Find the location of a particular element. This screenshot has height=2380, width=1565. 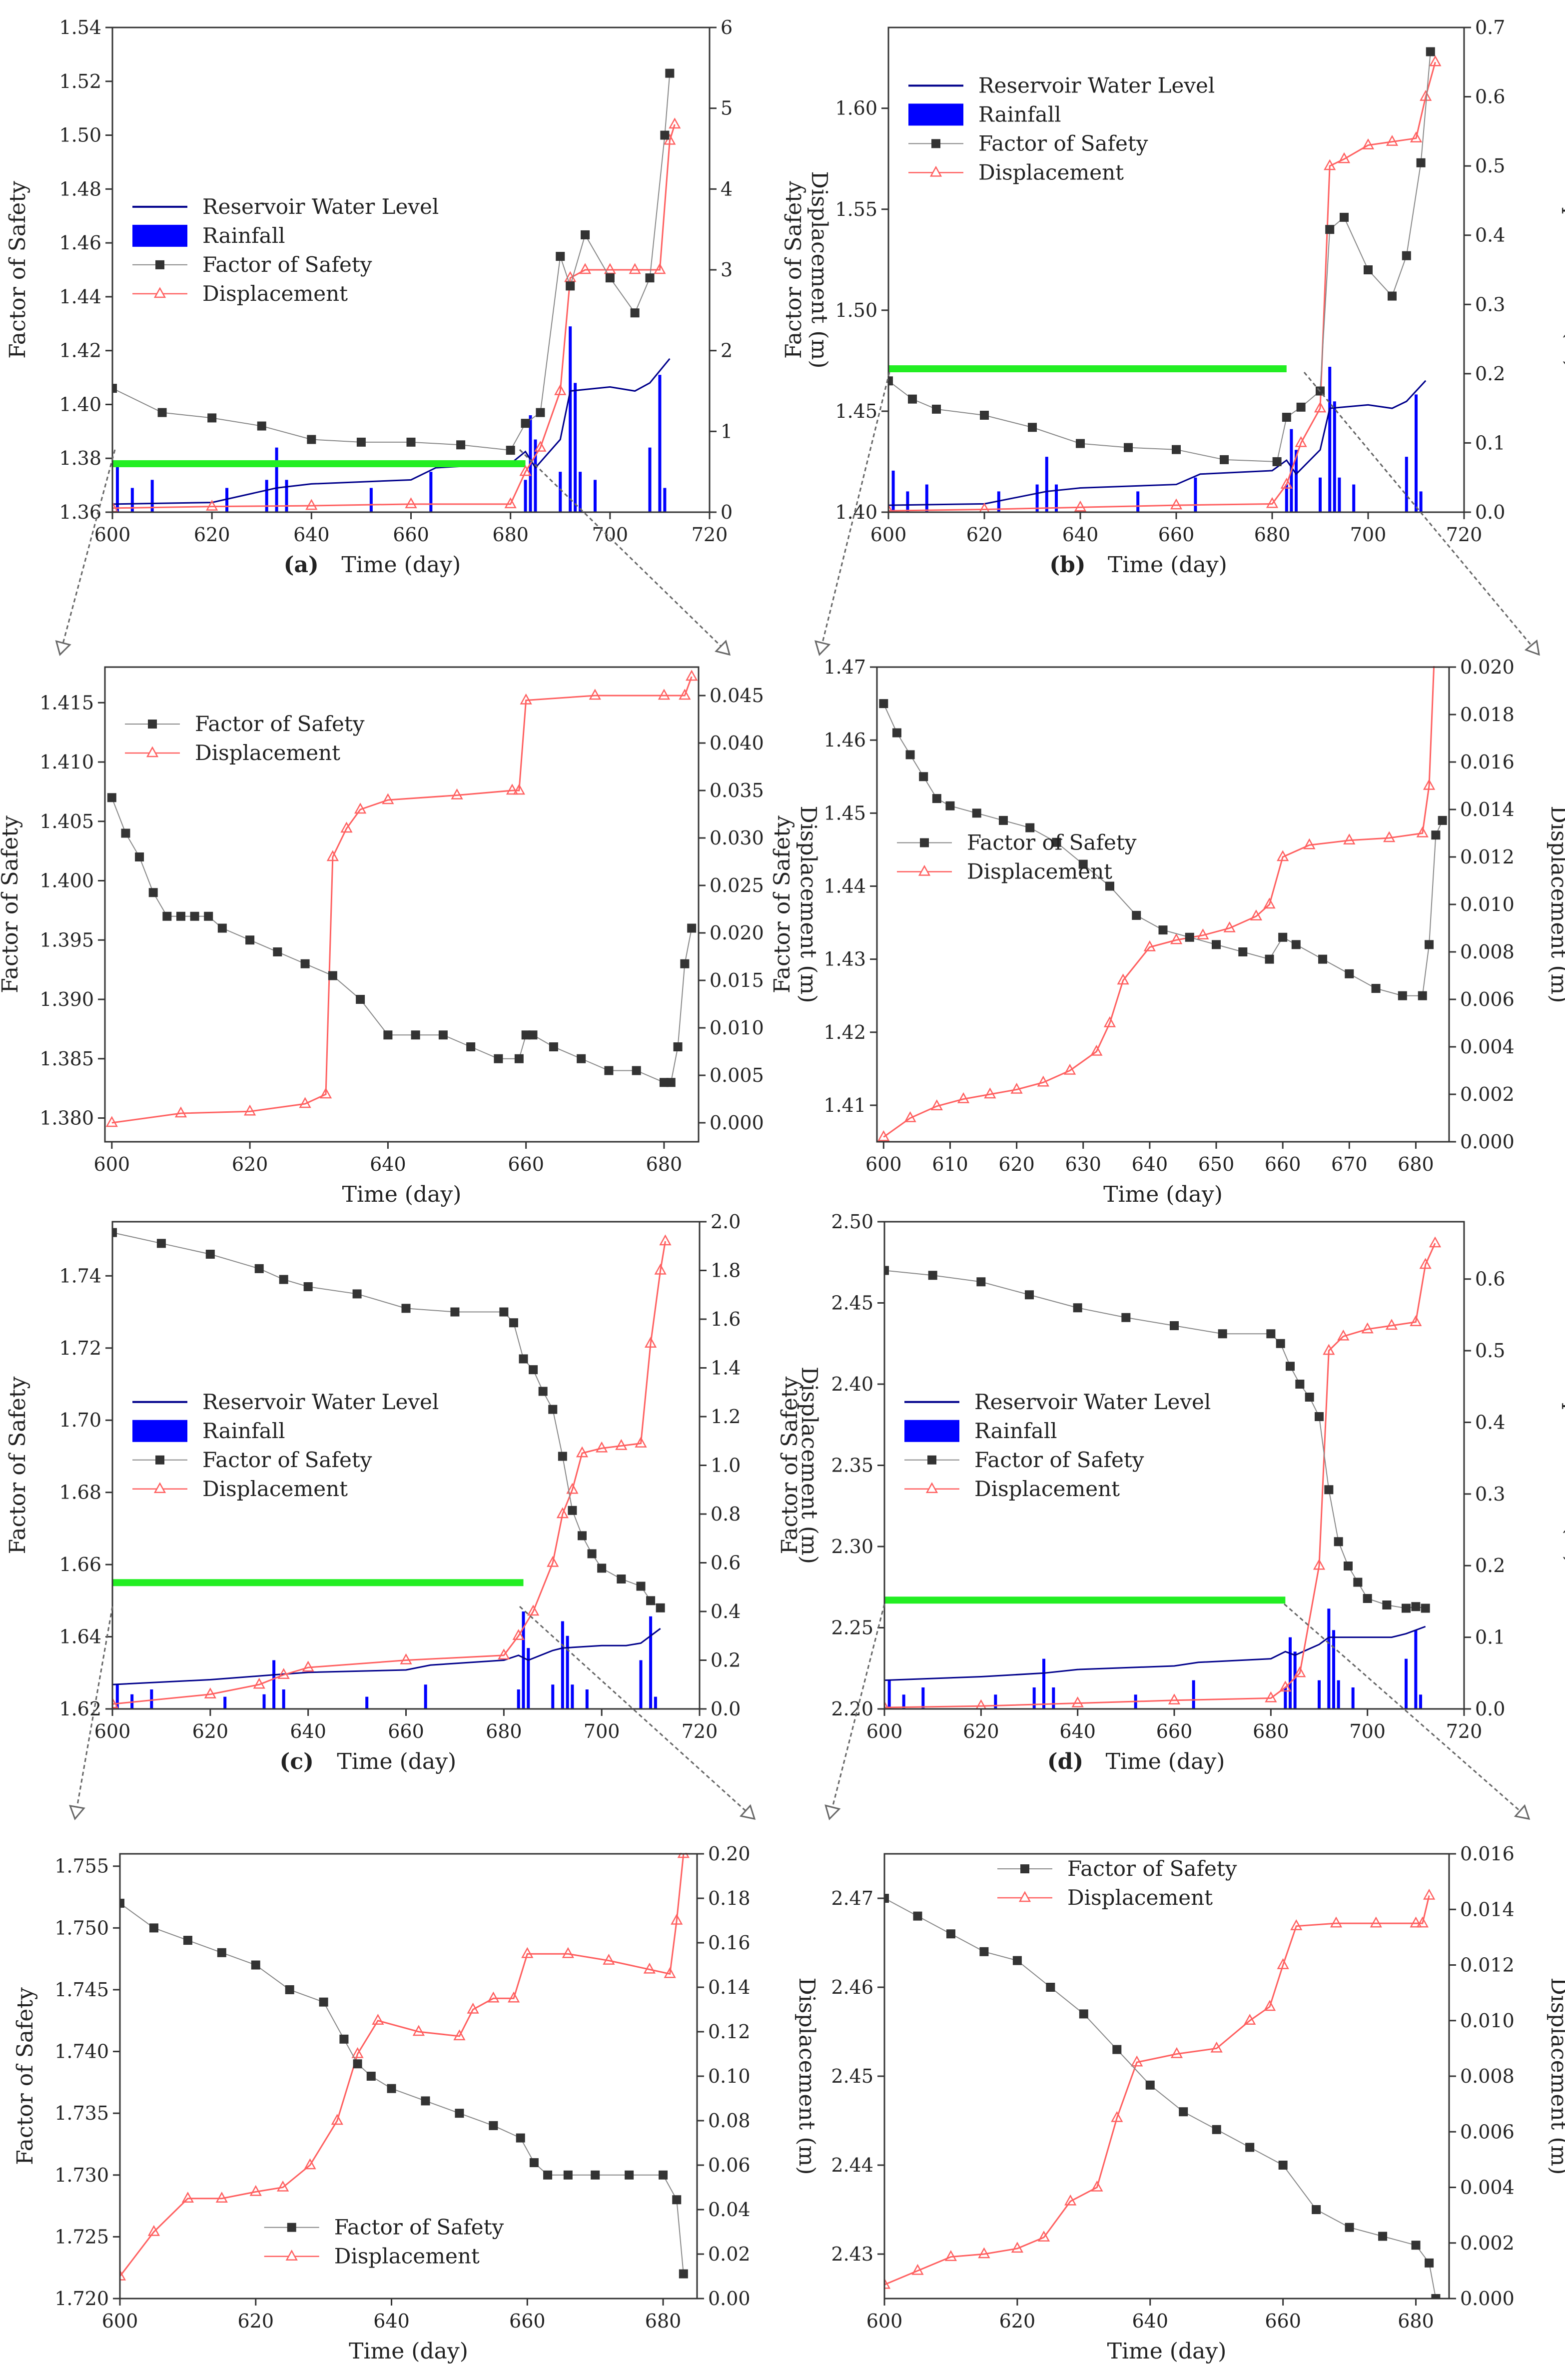

y-right-tick-label: 0.8 is located at coordinates (726, 1514).